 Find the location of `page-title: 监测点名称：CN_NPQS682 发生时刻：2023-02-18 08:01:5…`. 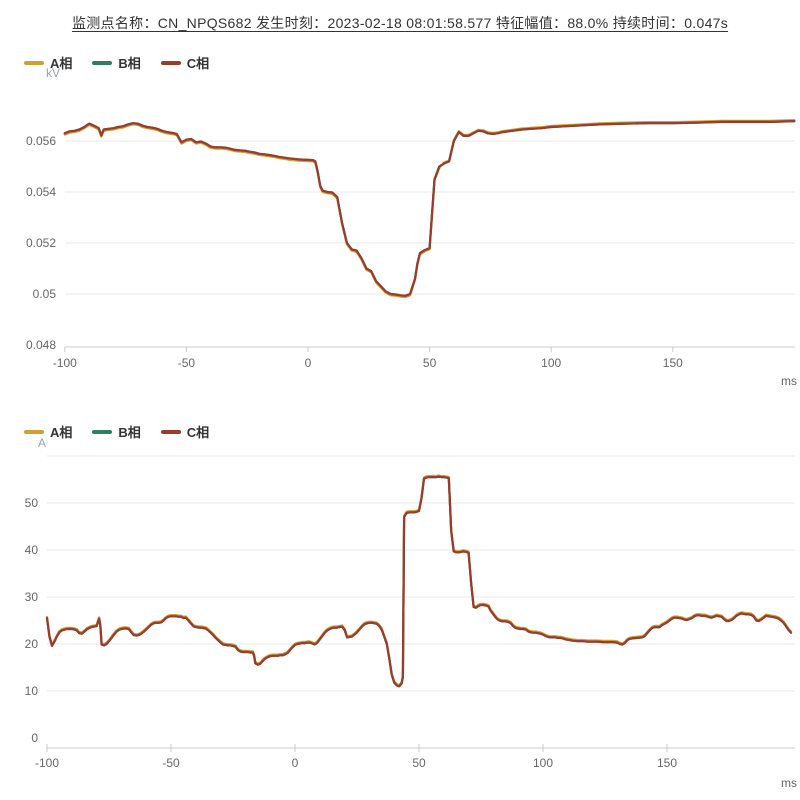

page-title: 监测点名称：CN_NPQS682 发生时刻：2023-02-18 08:01:5… is located at coordinates (400, 23).